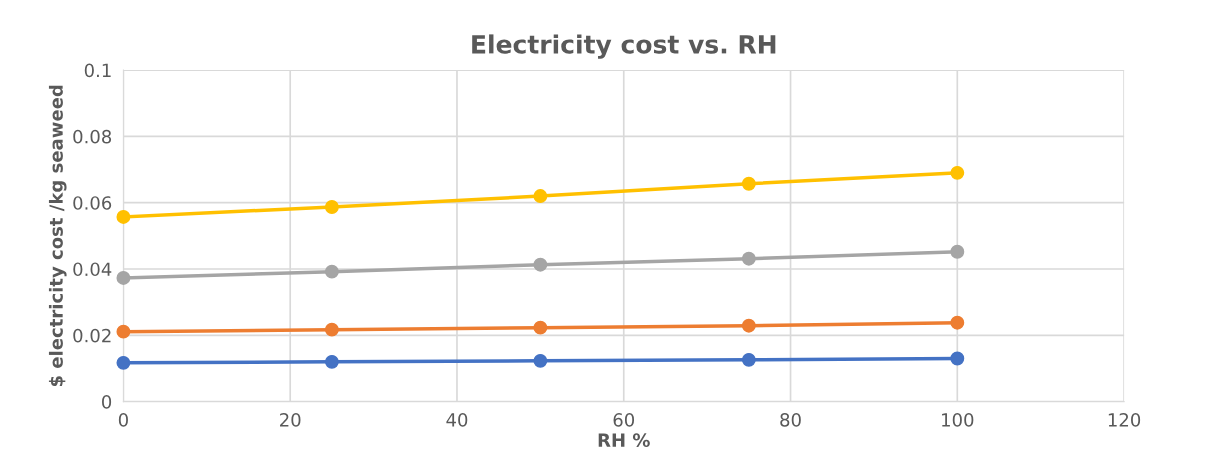 The width and height of the screenshot is (1210, 467). Describe the element at coordinates (1124, 420) in the screenshot. I see `x-tick-label: 120` at that location.